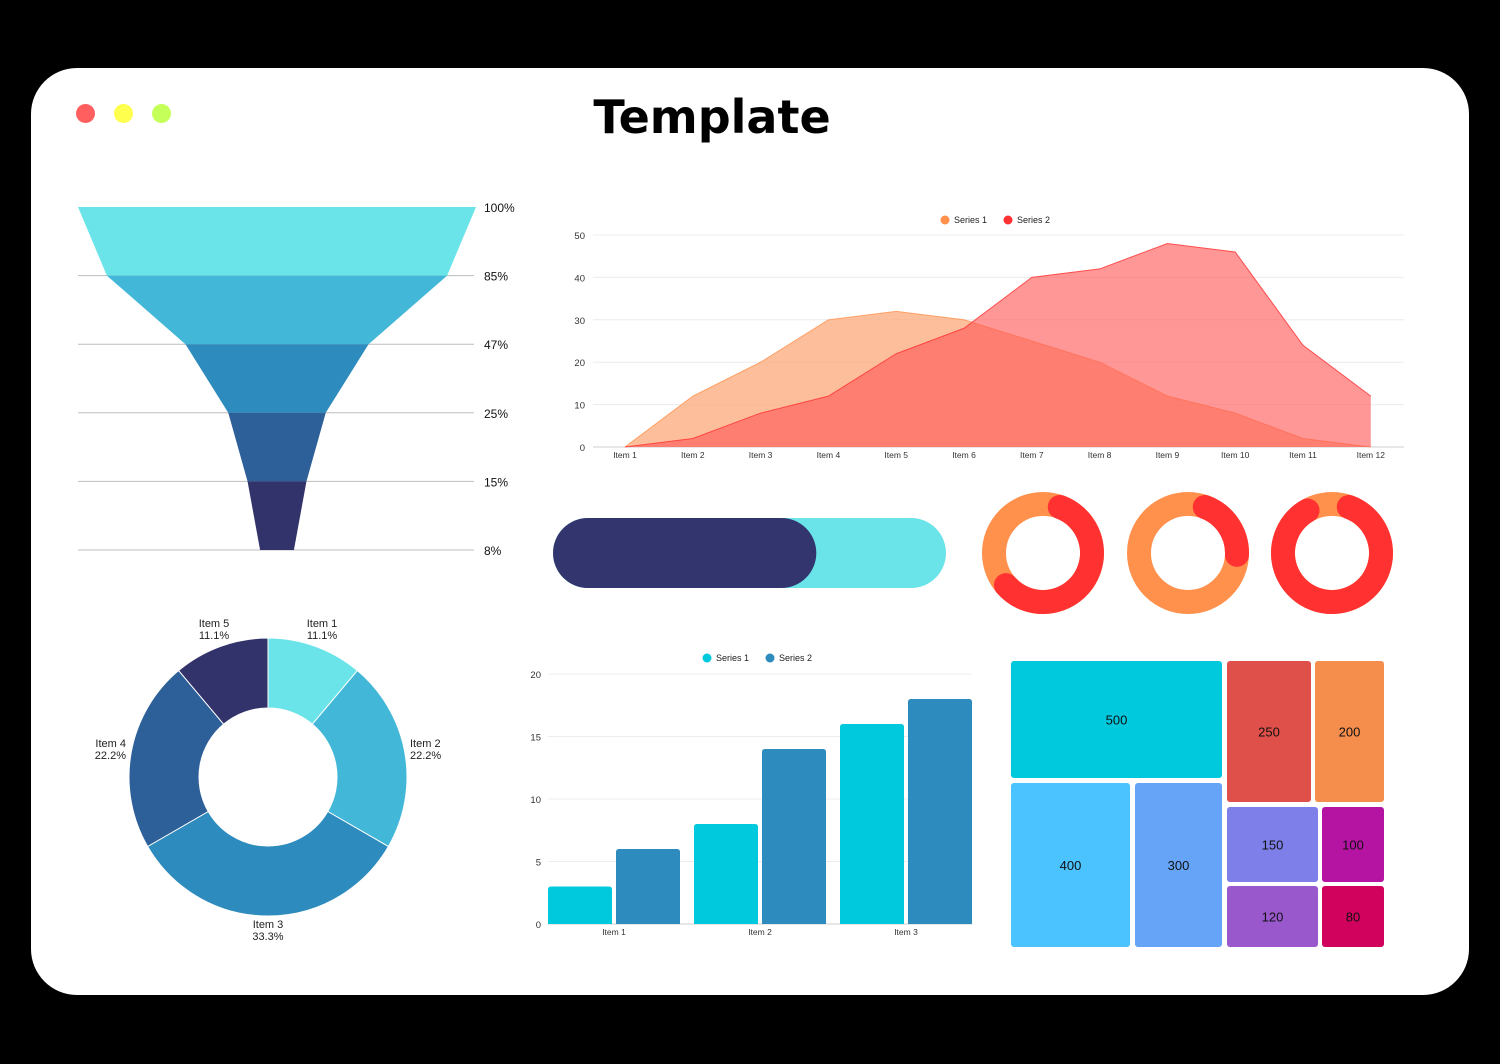  What do you see at coordinates (1168, 455) in the screenshot?
I see `area-xtick-label: Item 9` at bounding box center [1168, 455].